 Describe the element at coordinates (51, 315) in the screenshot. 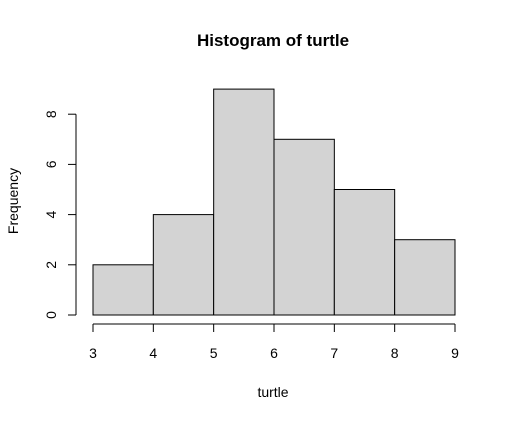

I see `y-tick-label: 0` at that location.